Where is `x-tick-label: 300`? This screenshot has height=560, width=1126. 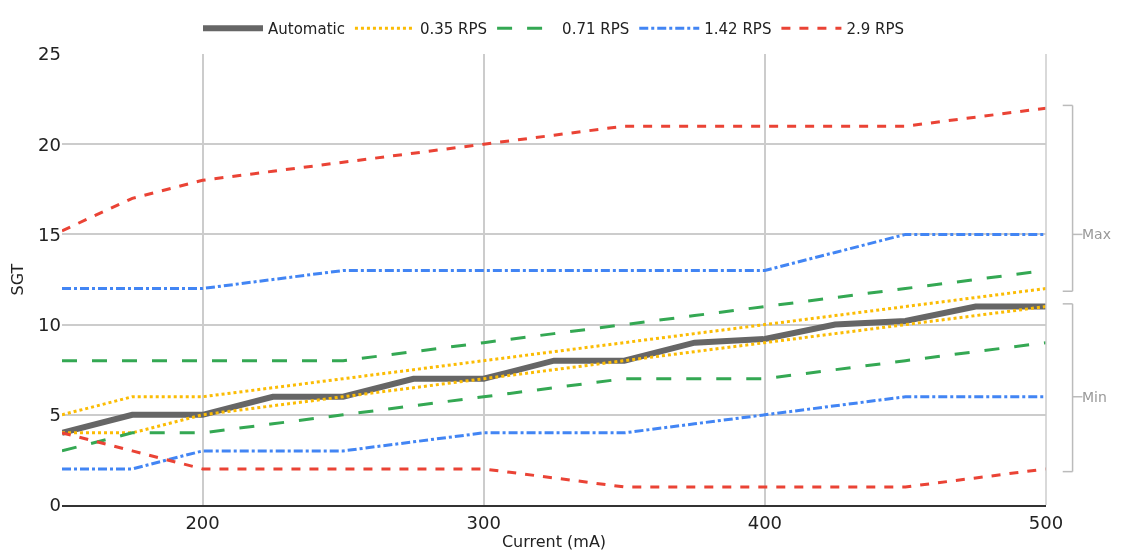
x-tick-label: 300 is located at coordinates (483, 522).